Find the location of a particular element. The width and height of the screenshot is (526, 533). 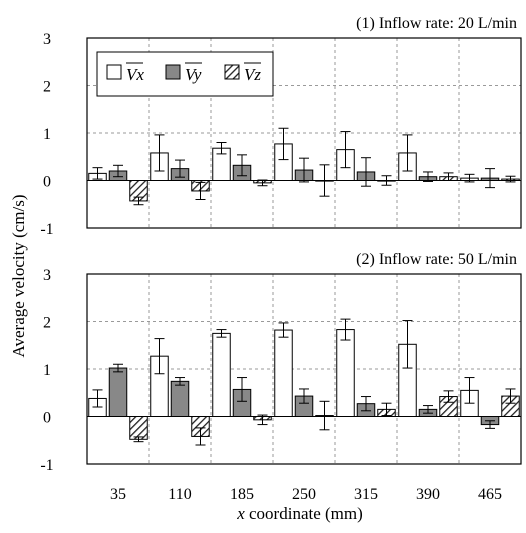

legend-swatch-vz is located at coordinates (232, 72).